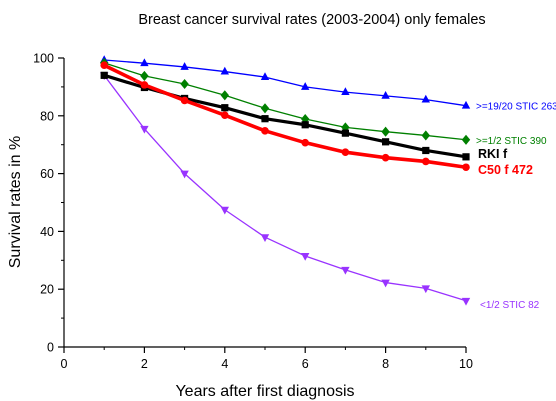 This screenshot has width=556, height=401. Describe the element at coordinates (305, 364) in the screenshot. I see `x-tick-label: 6` at that location.